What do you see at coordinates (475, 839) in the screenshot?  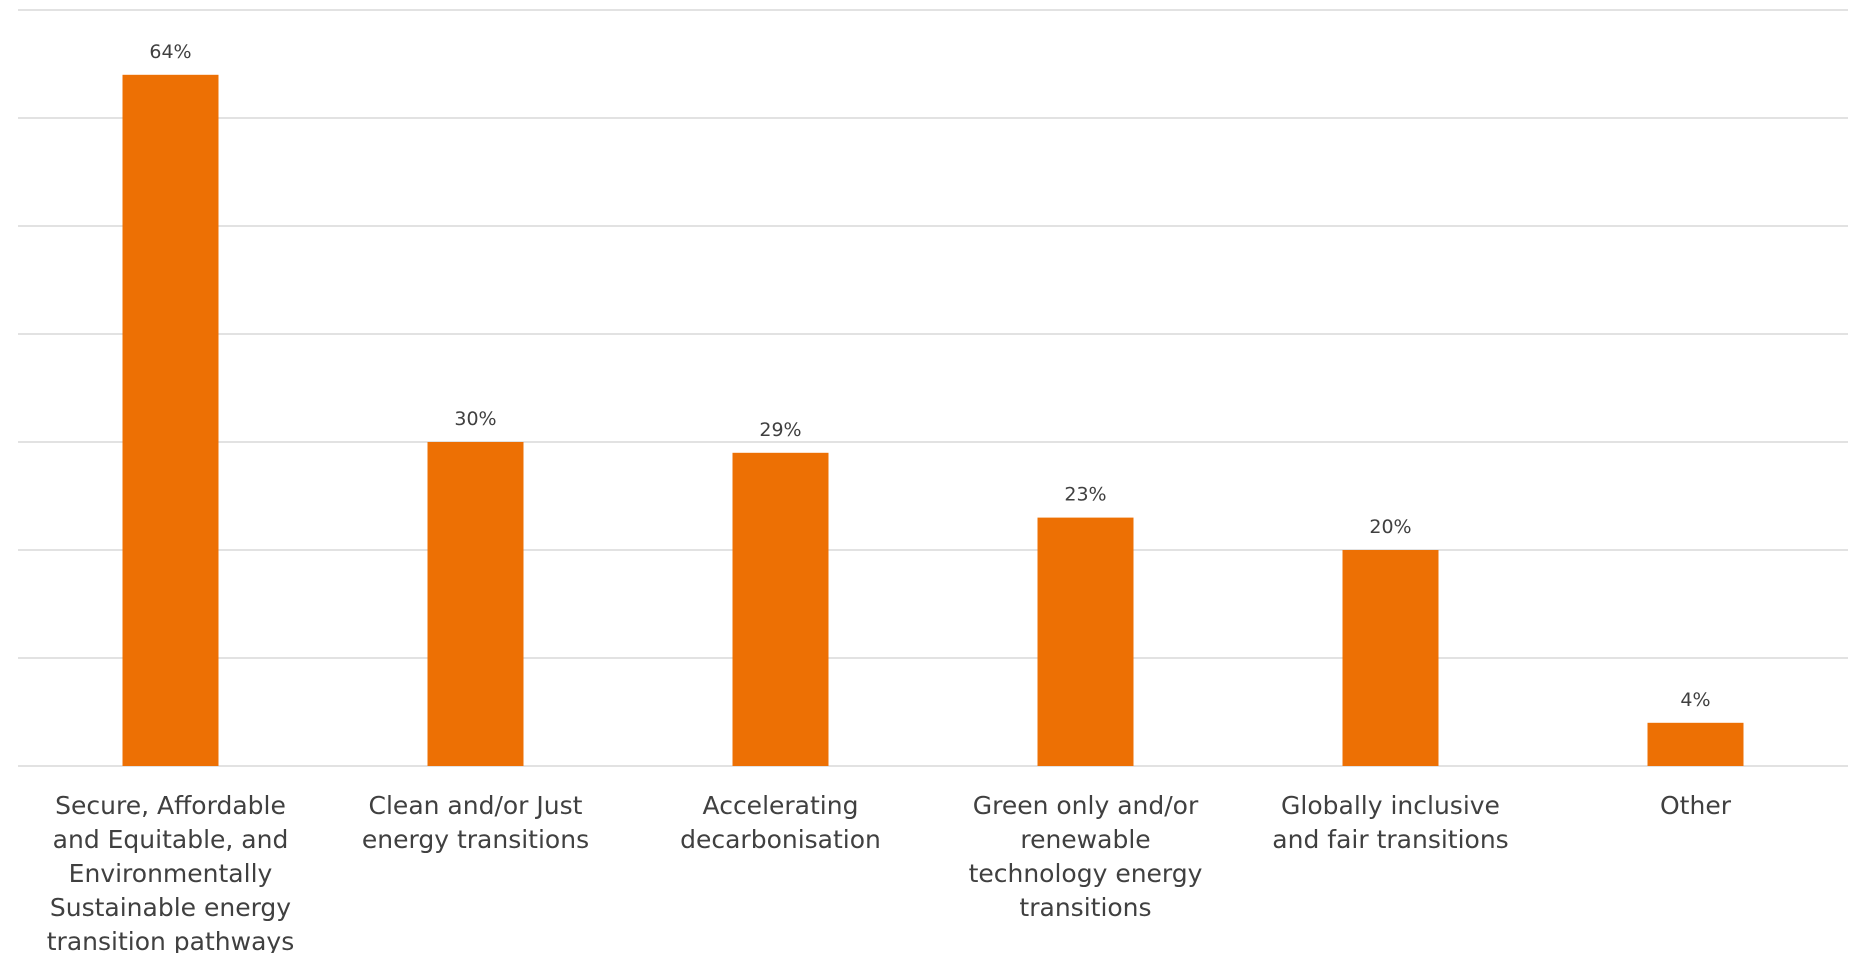 I see `category-label-line: energy transitions` at bounding box center [475, 839].